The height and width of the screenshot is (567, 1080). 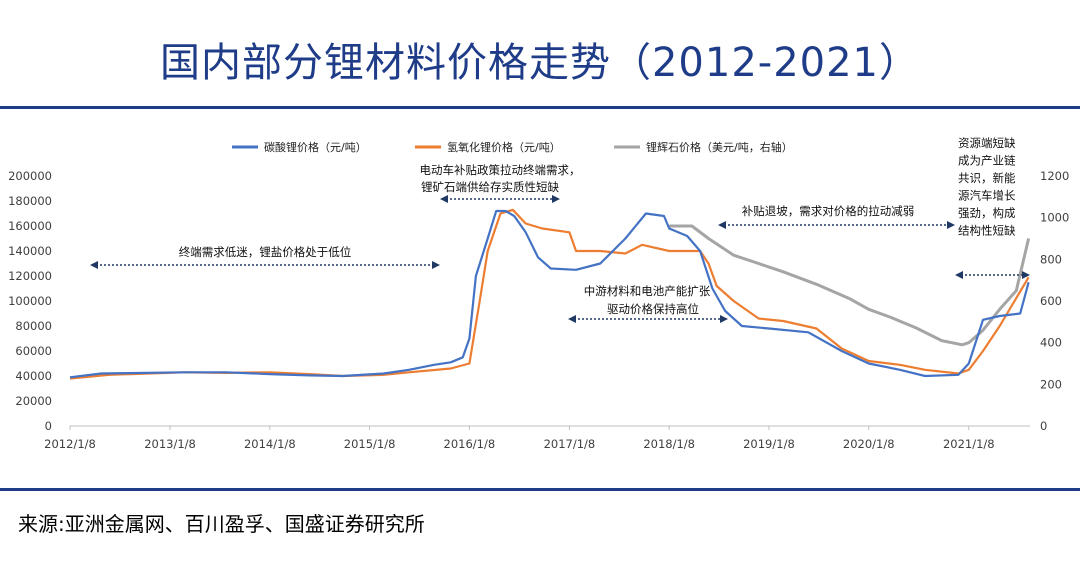 What do you see at coordinates (828, 211) in the screenshot?
I see `annotation-subsidy-cut: 补贴退坡，需求对价格的拉动减弱` at bounding box center [828, 211].